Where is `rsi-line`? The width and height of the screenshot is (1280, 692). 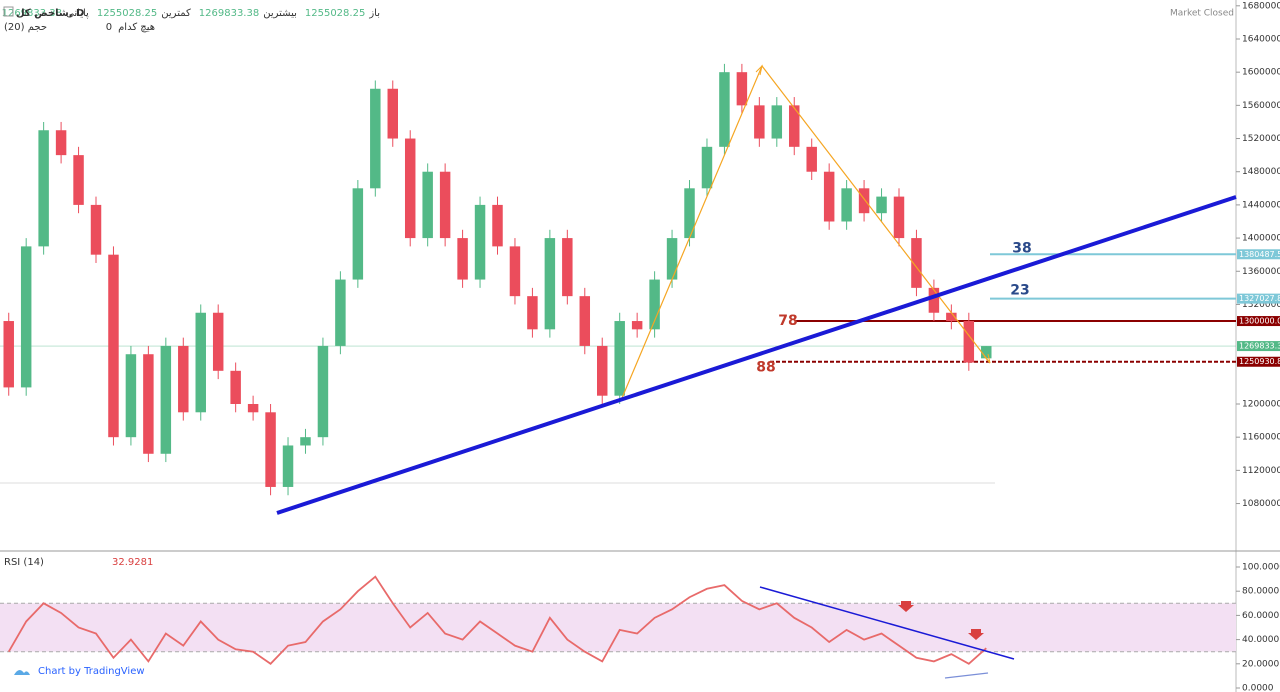 rsi-line is located at coordinates (497, 620).